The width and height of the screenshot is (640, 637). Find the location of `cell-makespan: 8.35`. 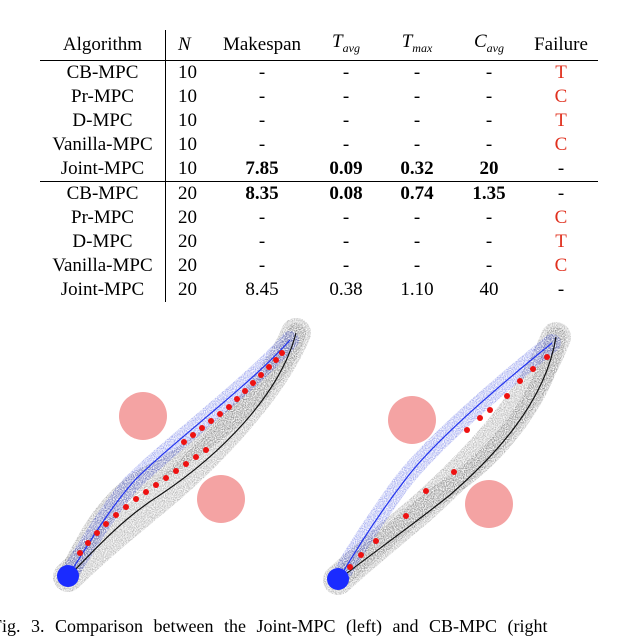

cell-makespan: 8.35 is located at coordinates (262, 193).